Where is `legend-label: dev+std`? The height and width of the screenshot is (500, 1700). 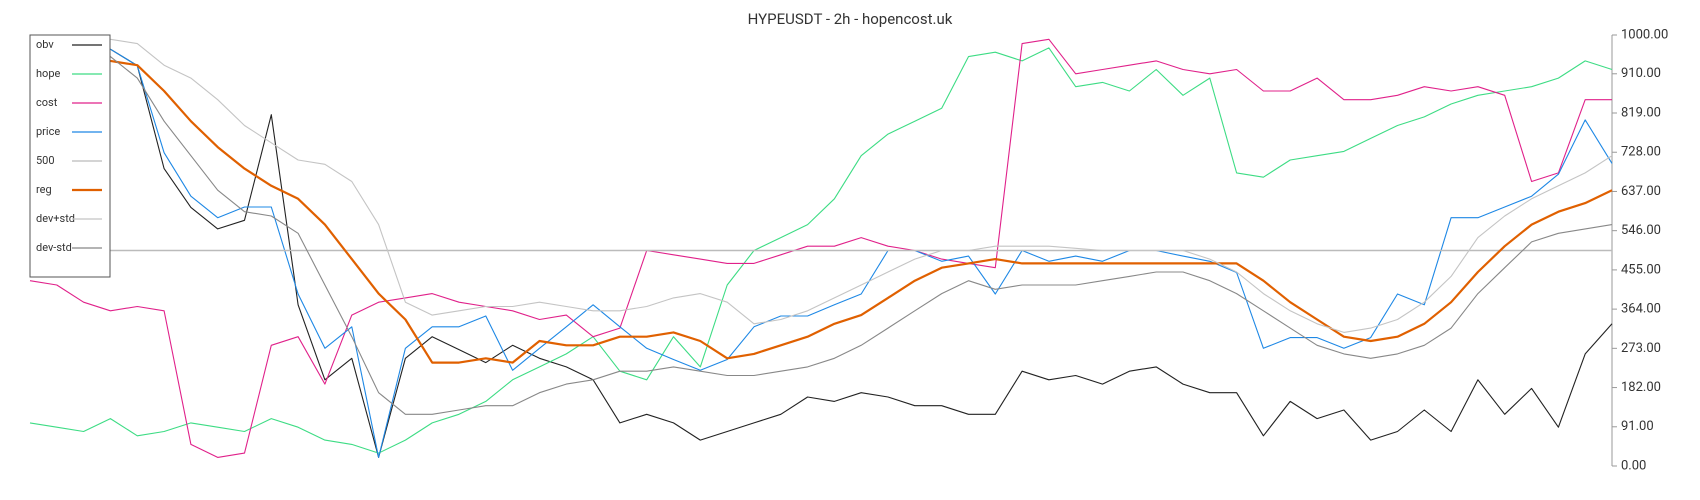 legend-label: dev+std is located at coordinates (55, 218).